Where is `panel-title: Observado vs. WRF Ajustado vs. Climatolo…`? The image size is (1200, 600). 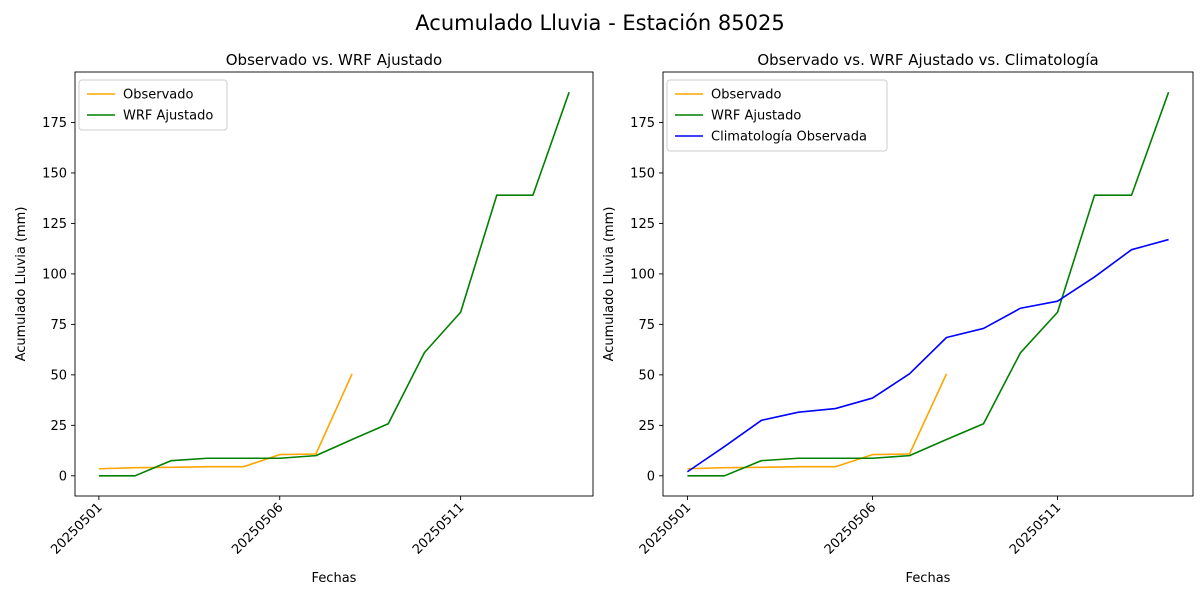 panel-title: Observado vs. WRF Ajustado vs. Climatolo… is located at coordinates (927, 60).